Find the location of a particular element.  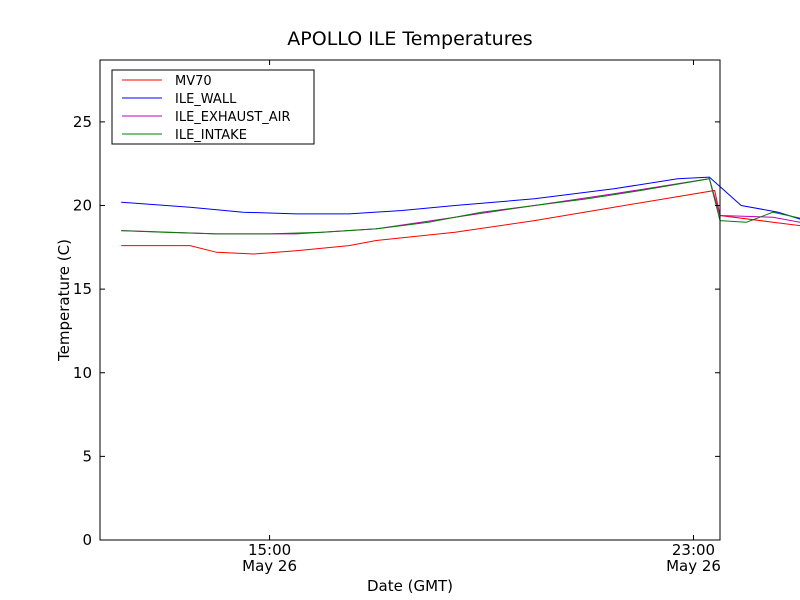

legend-label: ILE_INTAKE is located at coordinates (211, 135).